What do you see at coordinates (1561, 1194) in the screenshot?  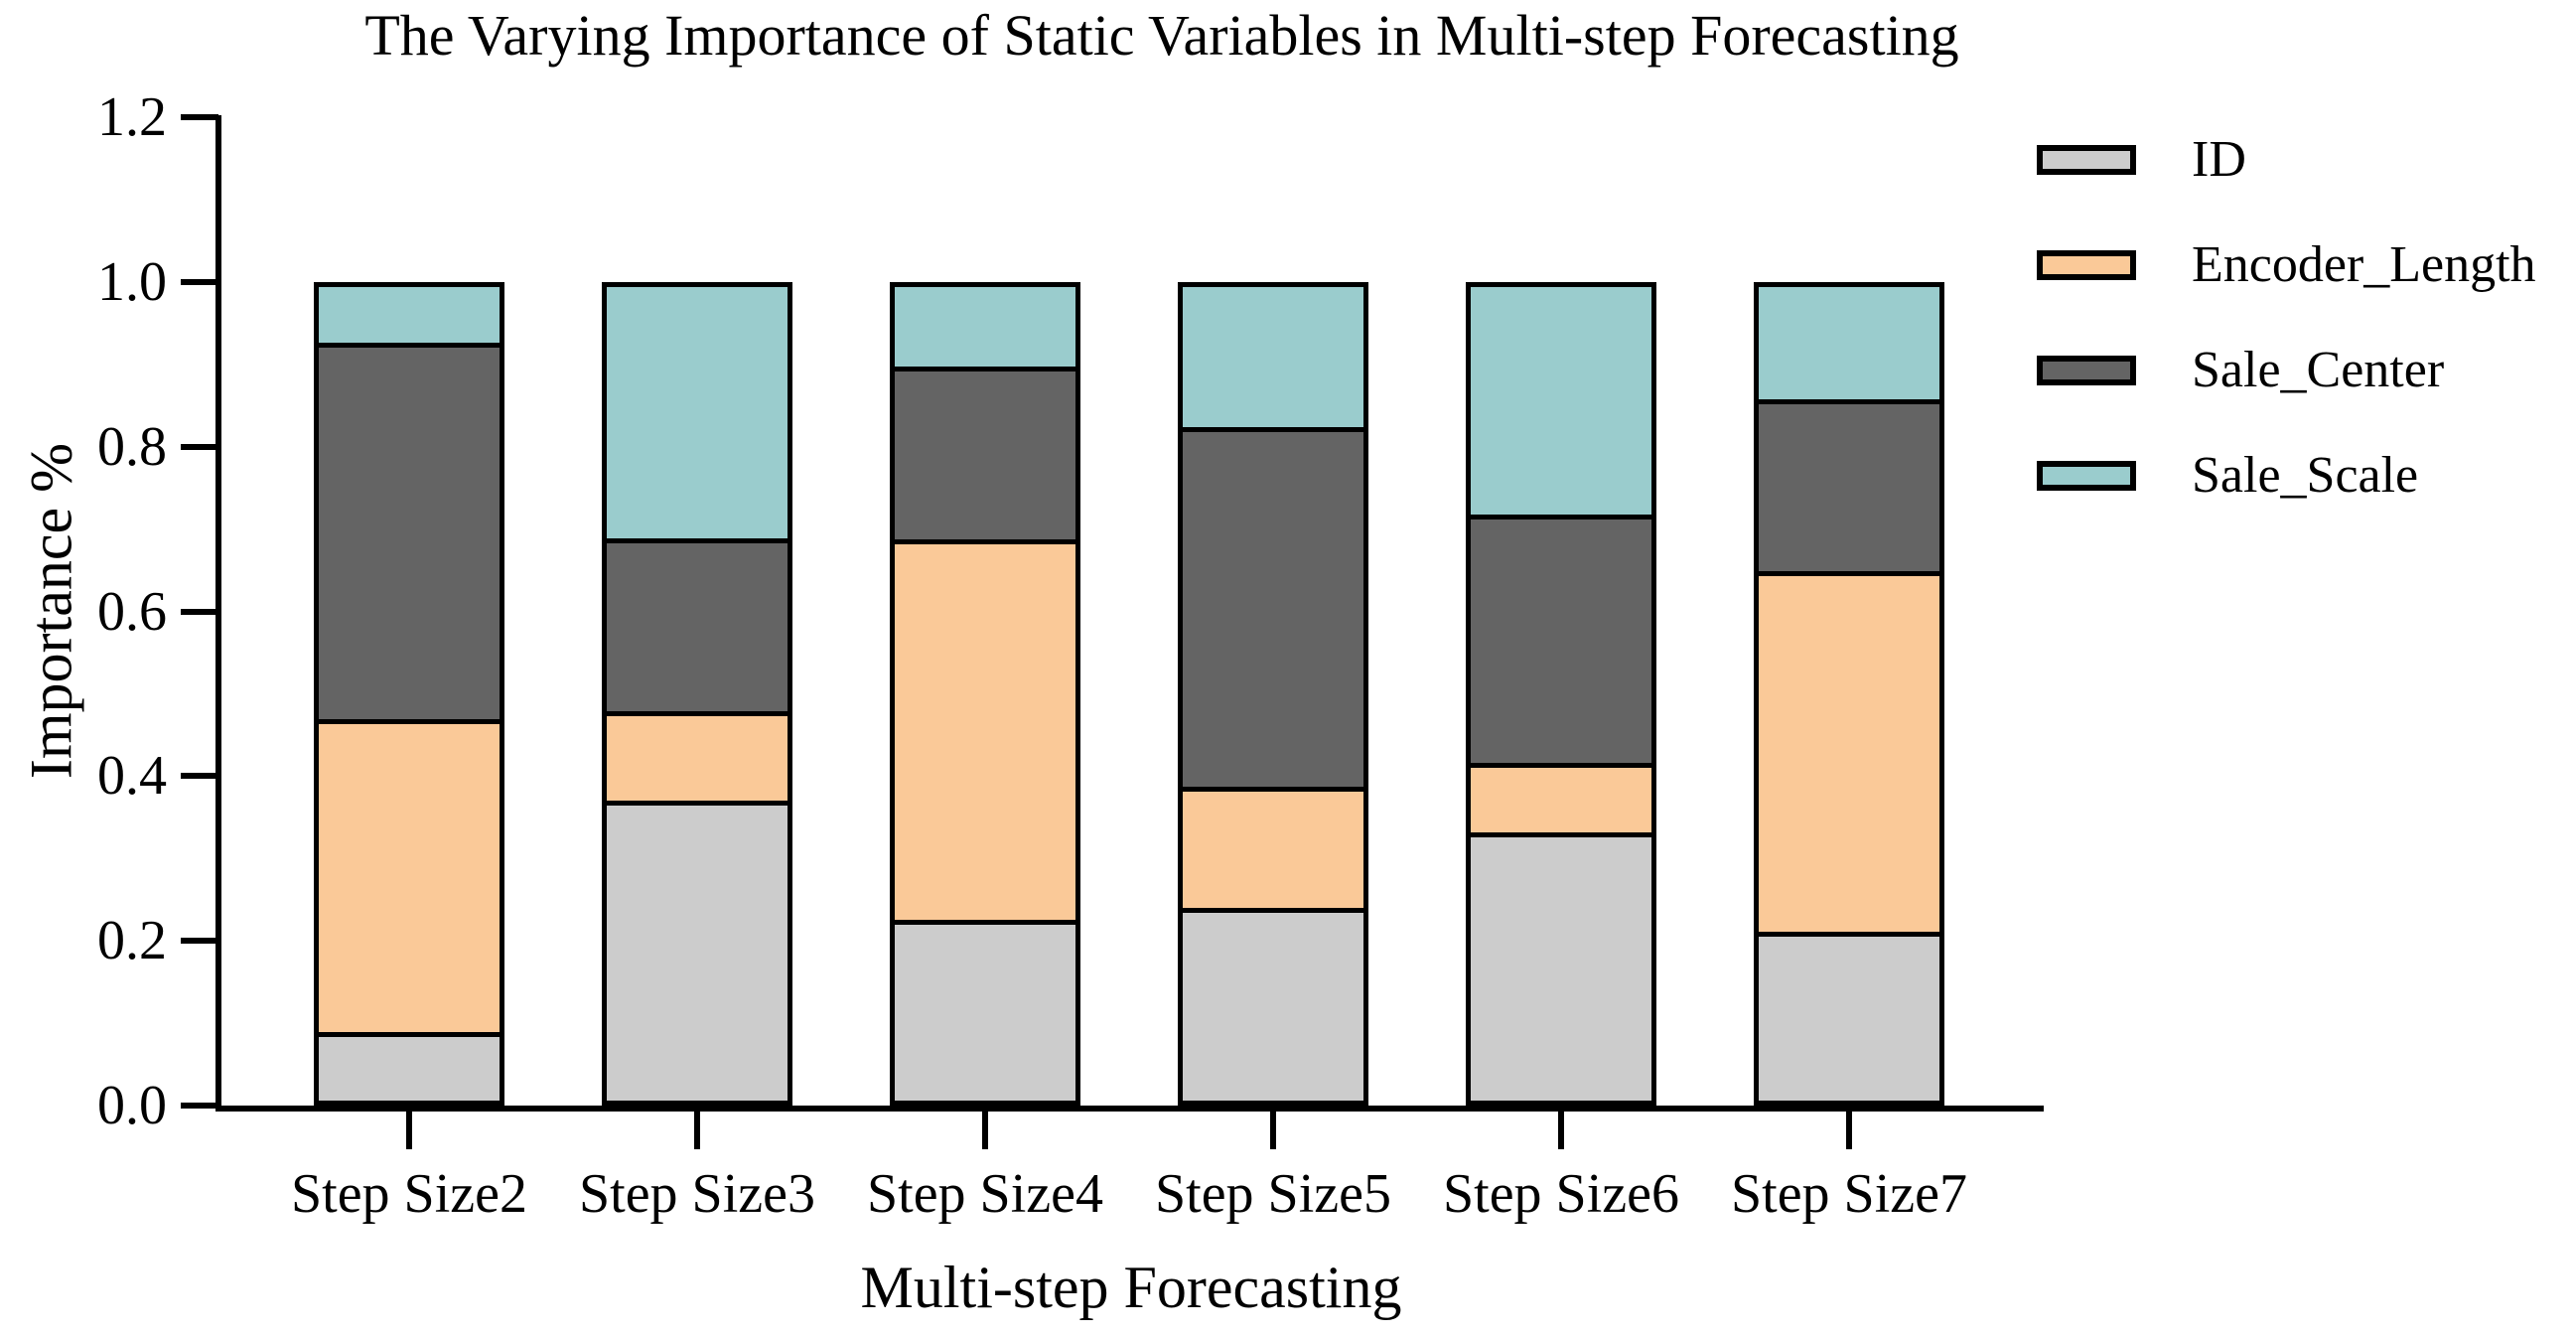 I see `x-tick-label: Step Size6` at bounding box center [1561, 1194].